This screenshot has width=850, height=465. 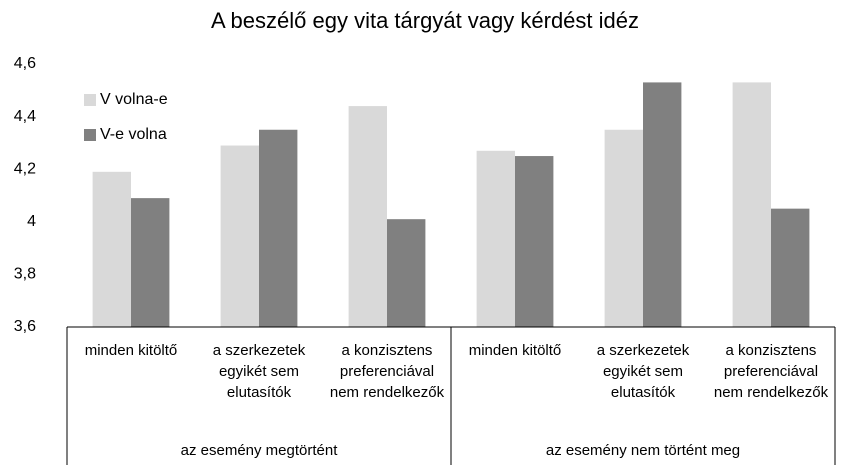 I want to click on legend-label: V-e volna, so click(x=133, y=134).